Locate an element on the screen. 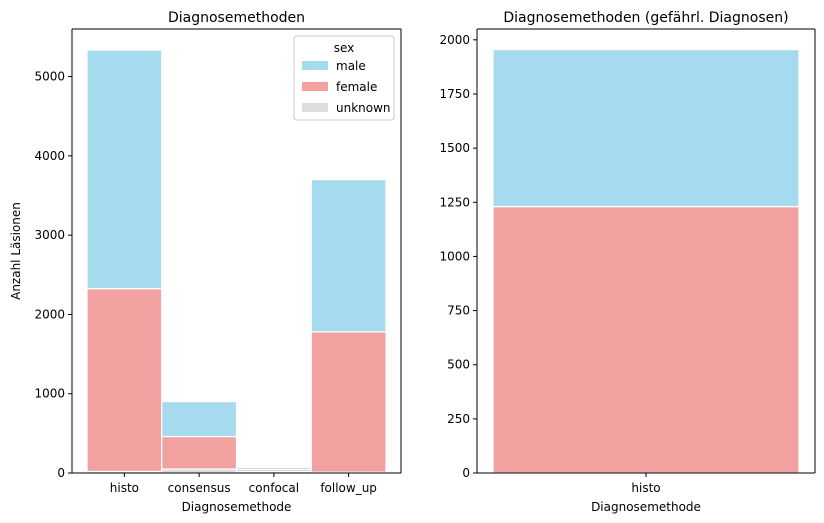 The width and height of the screenshot is (824, 523). chart-title: Diagnosemethoden (gefährl. Diagnosen) is located at coordinates (645, 18).